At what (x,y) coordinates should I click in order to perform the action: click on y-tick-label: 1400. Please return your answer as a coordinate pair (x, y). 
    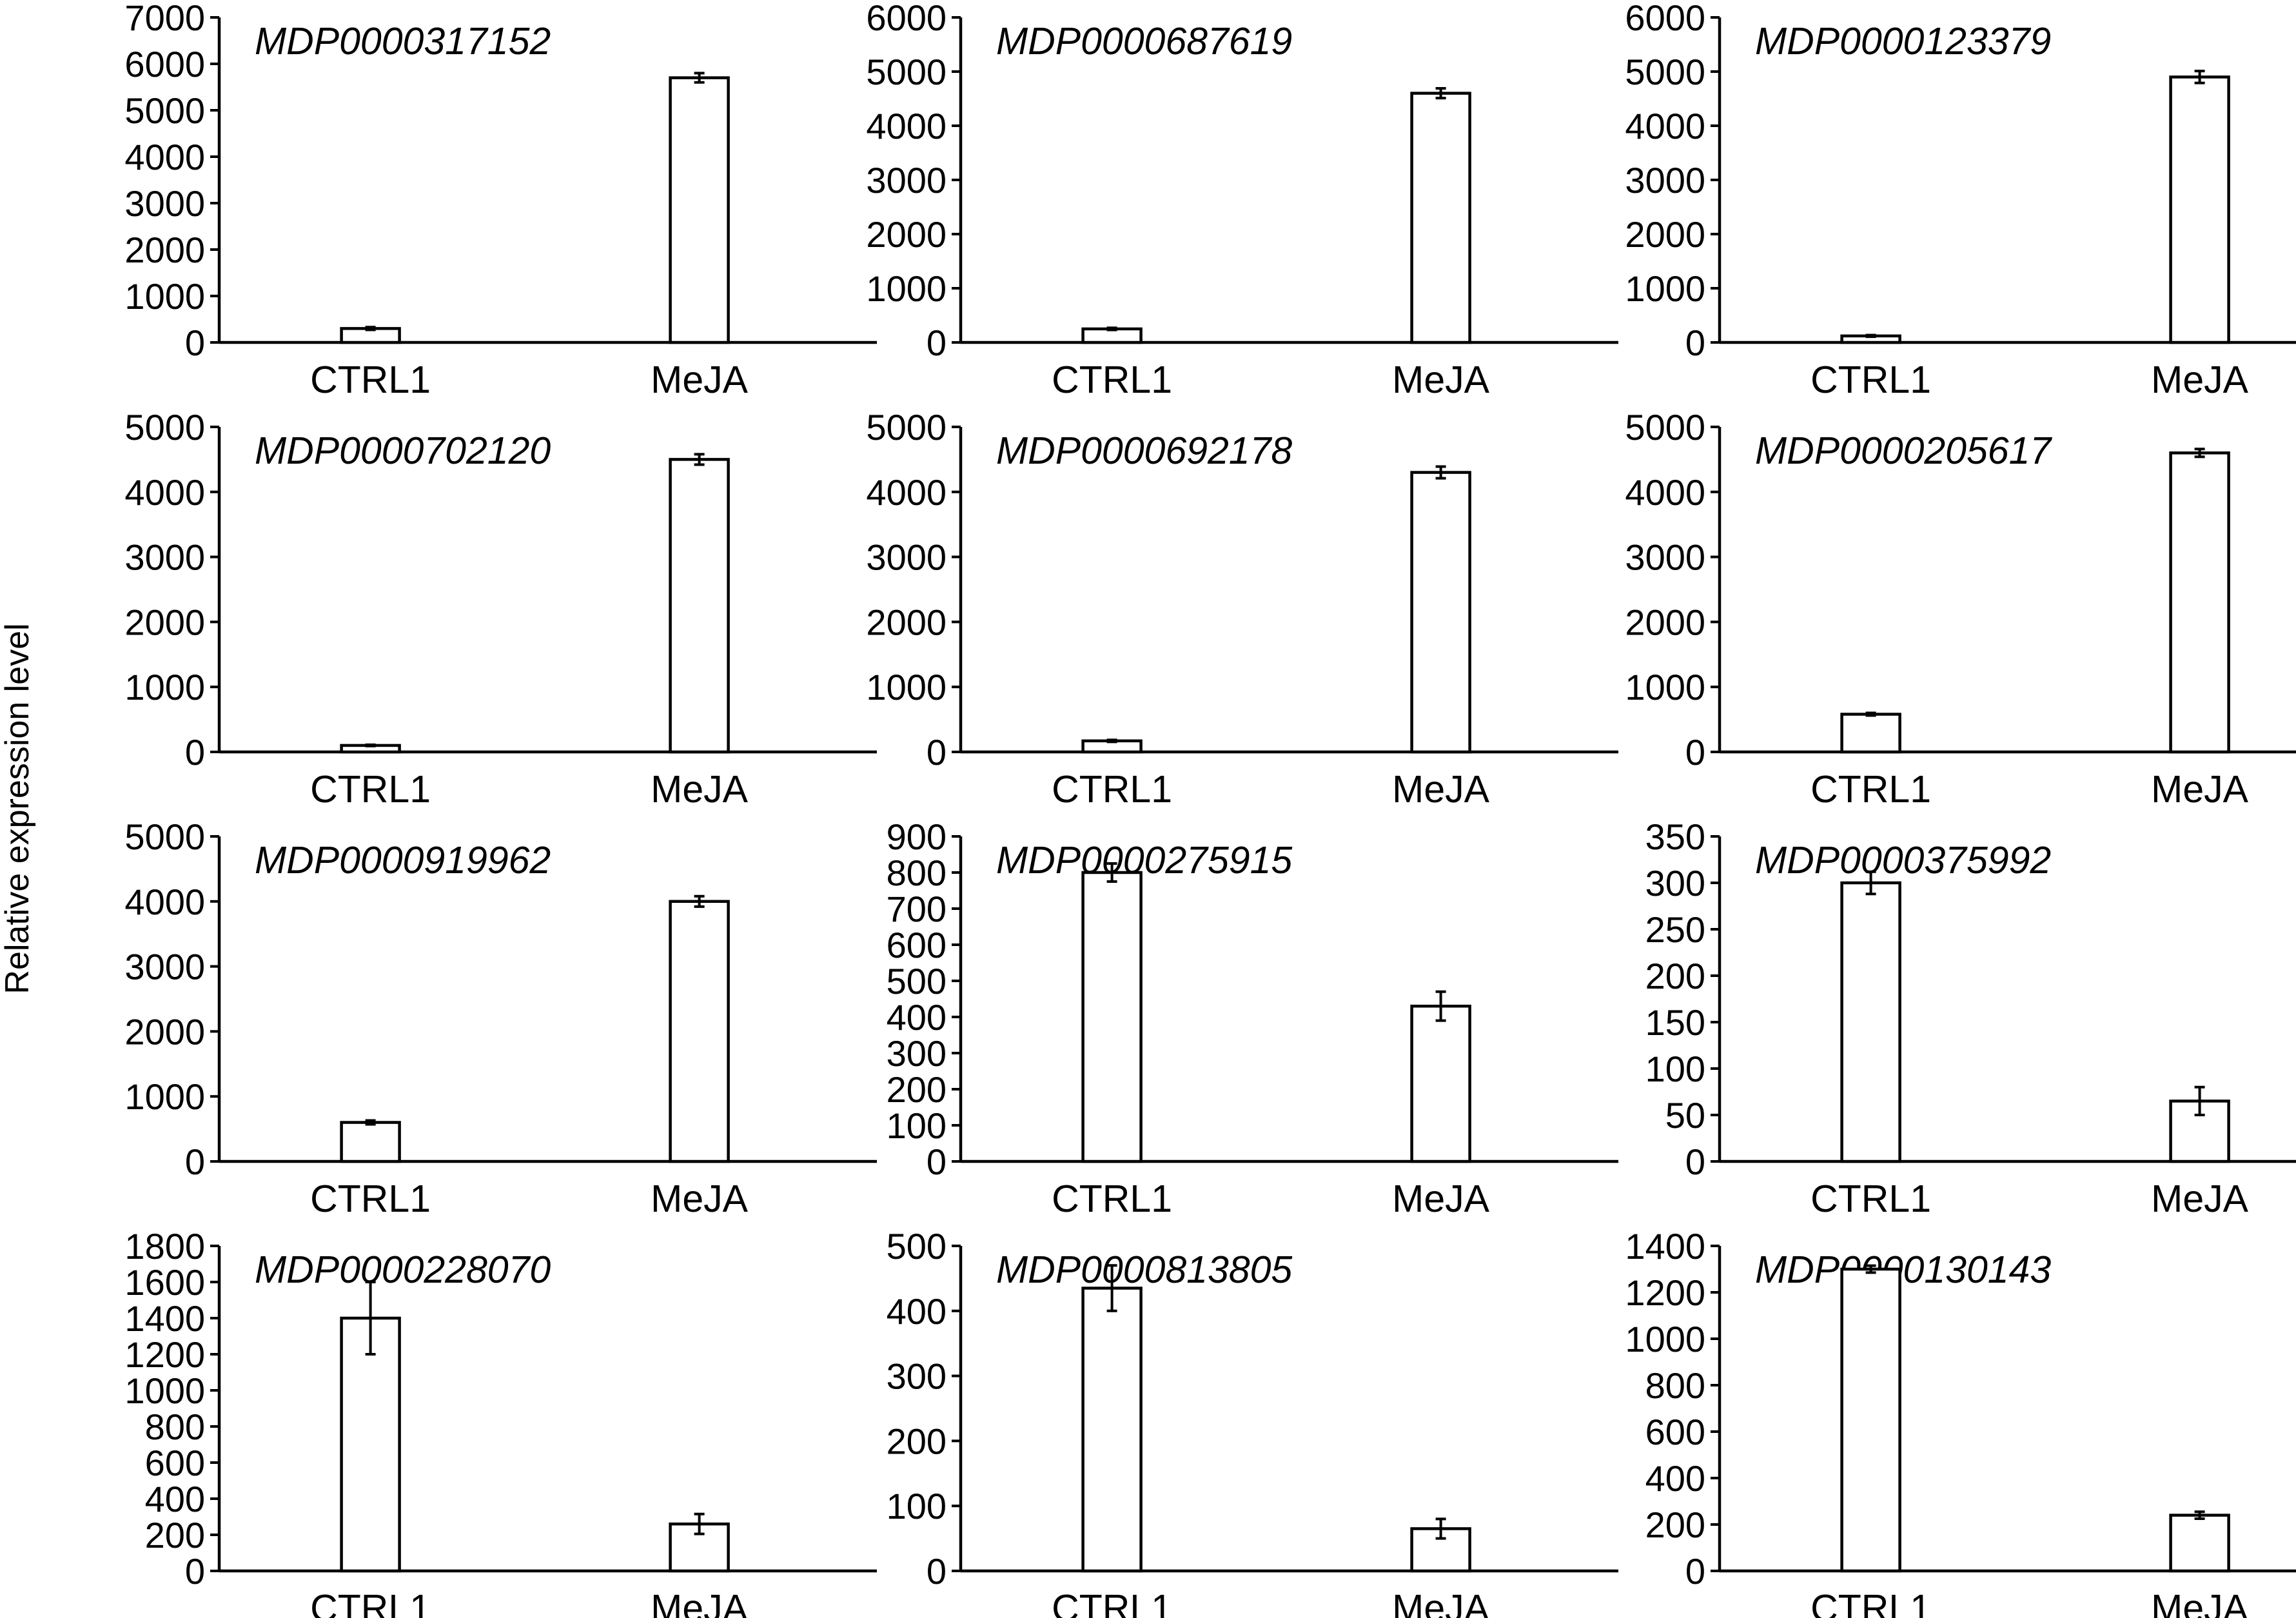
    Looking at the image, I should click on (164, 1319).